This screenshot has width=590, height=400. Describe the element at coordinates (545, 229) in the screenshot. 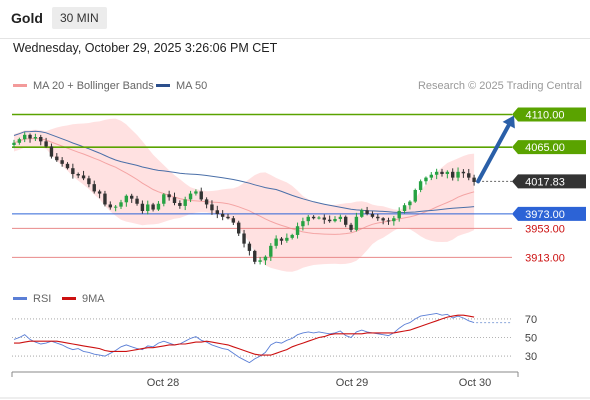

I see `level-label: 3953.00` at that location.